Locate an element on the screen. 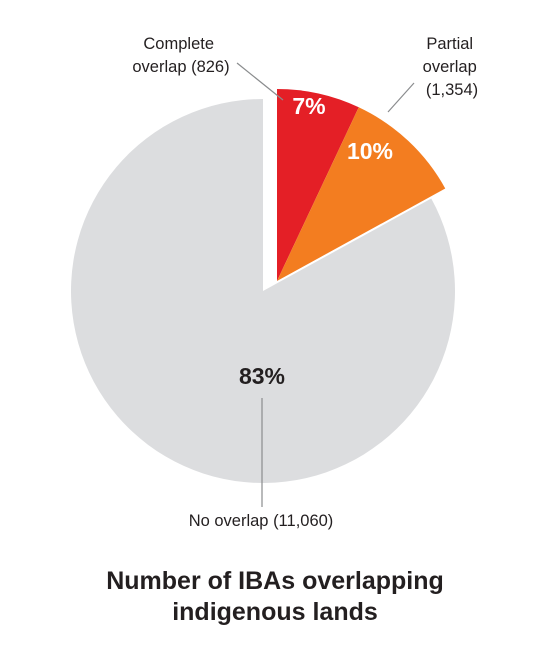  slice-label-partial: Partial overlap (1,354) is located at coordinates (452, 67).